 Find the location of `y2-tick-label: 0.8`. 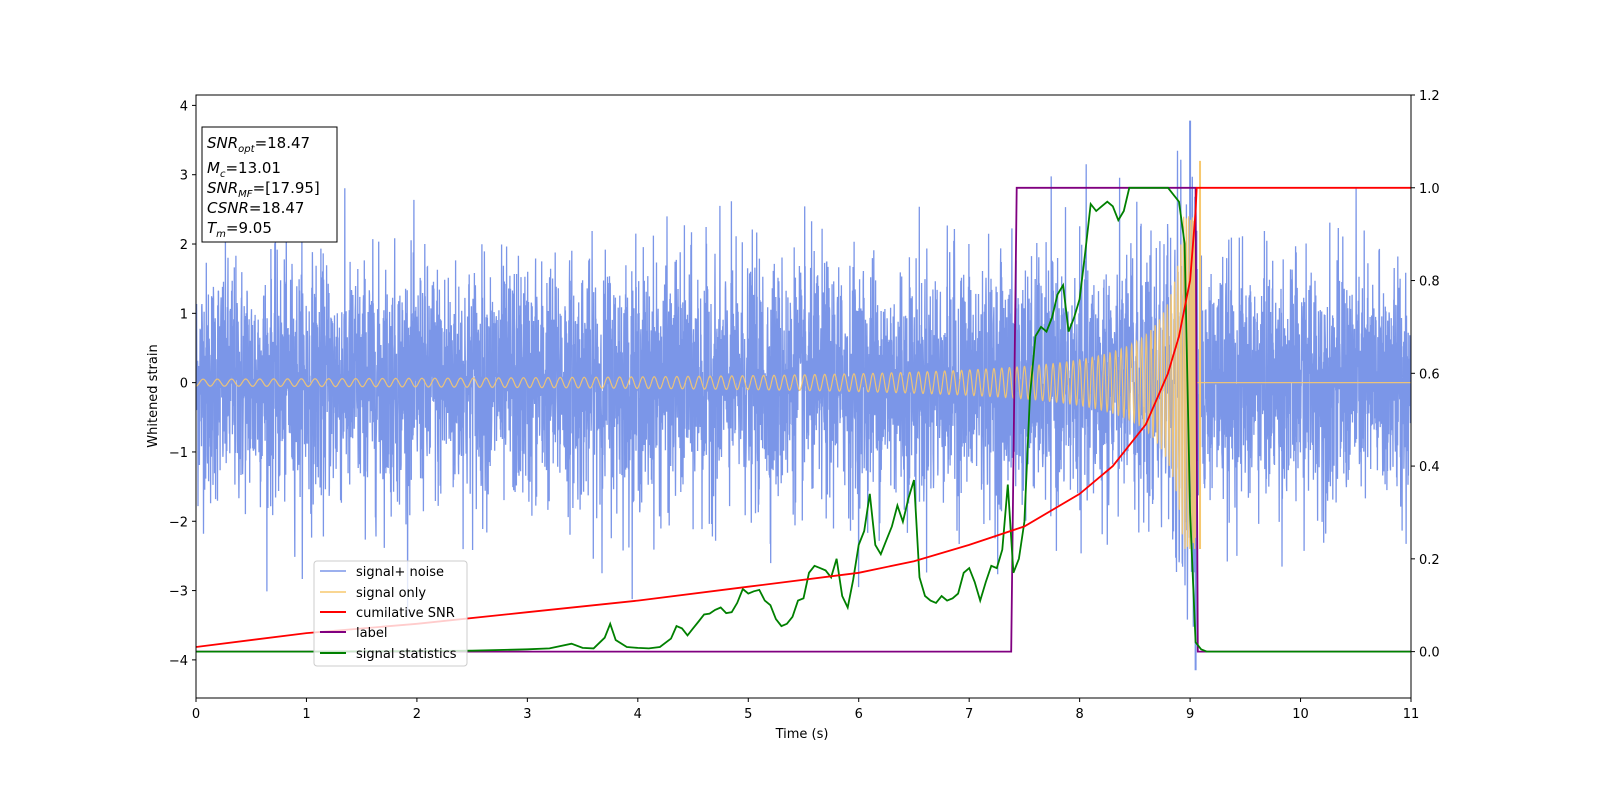

y2-tick-label: 0.8 is located at coordinates (1429, 282).